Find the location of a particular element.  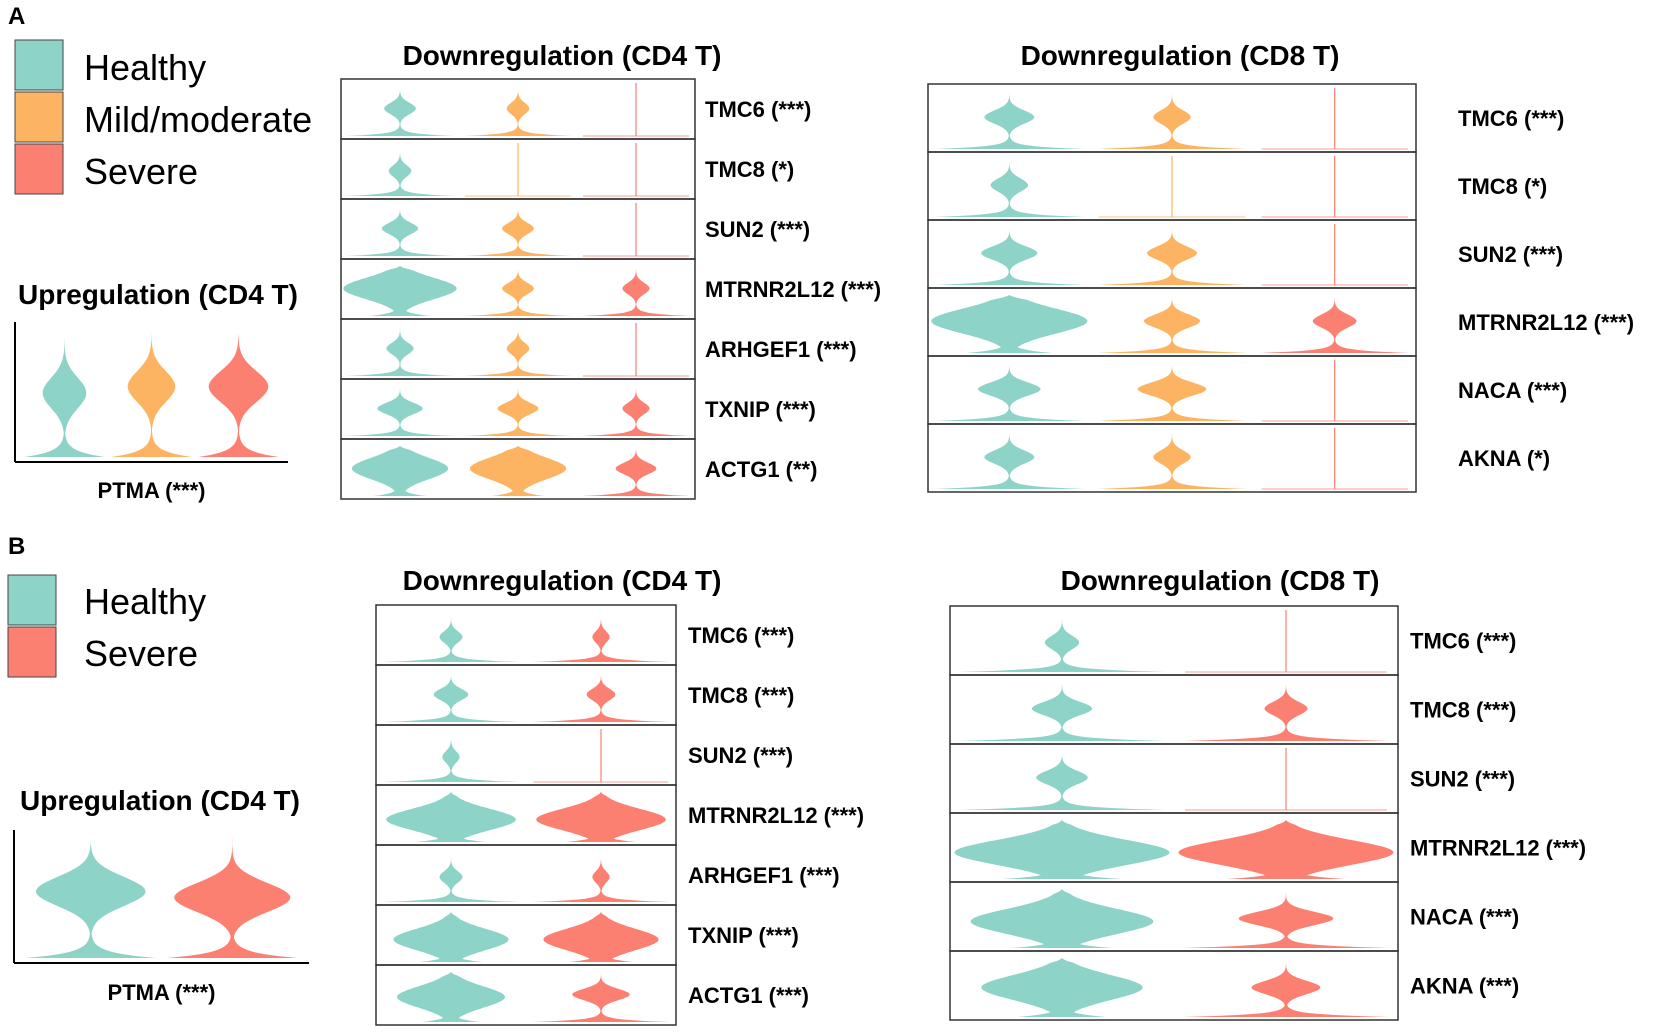

row-naca-violin-severe is located at coordinates (1286, 918).